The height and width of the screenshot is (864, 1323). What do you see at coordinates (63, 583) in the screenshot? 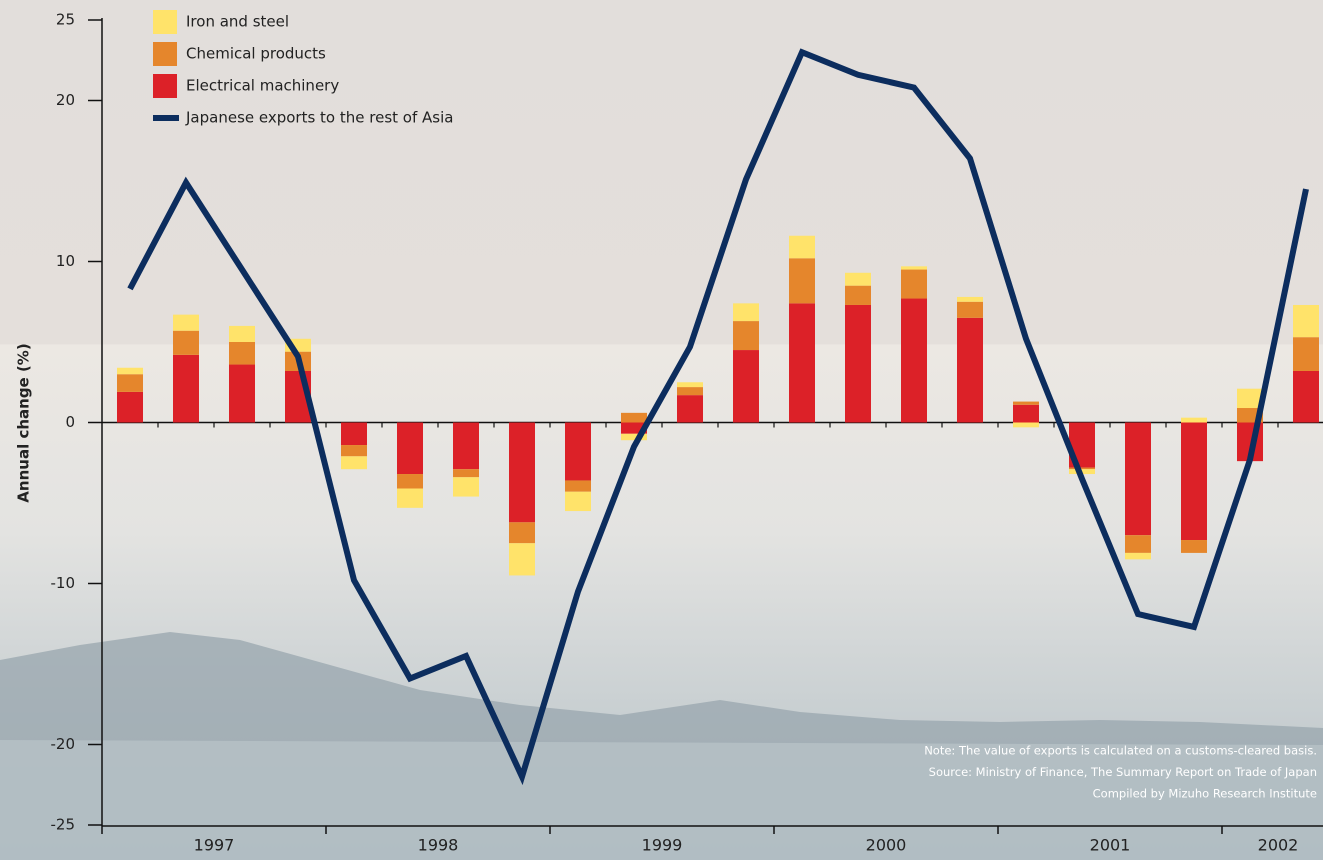
I see `y-tick-label: -10` at bounding box center [63, 583].